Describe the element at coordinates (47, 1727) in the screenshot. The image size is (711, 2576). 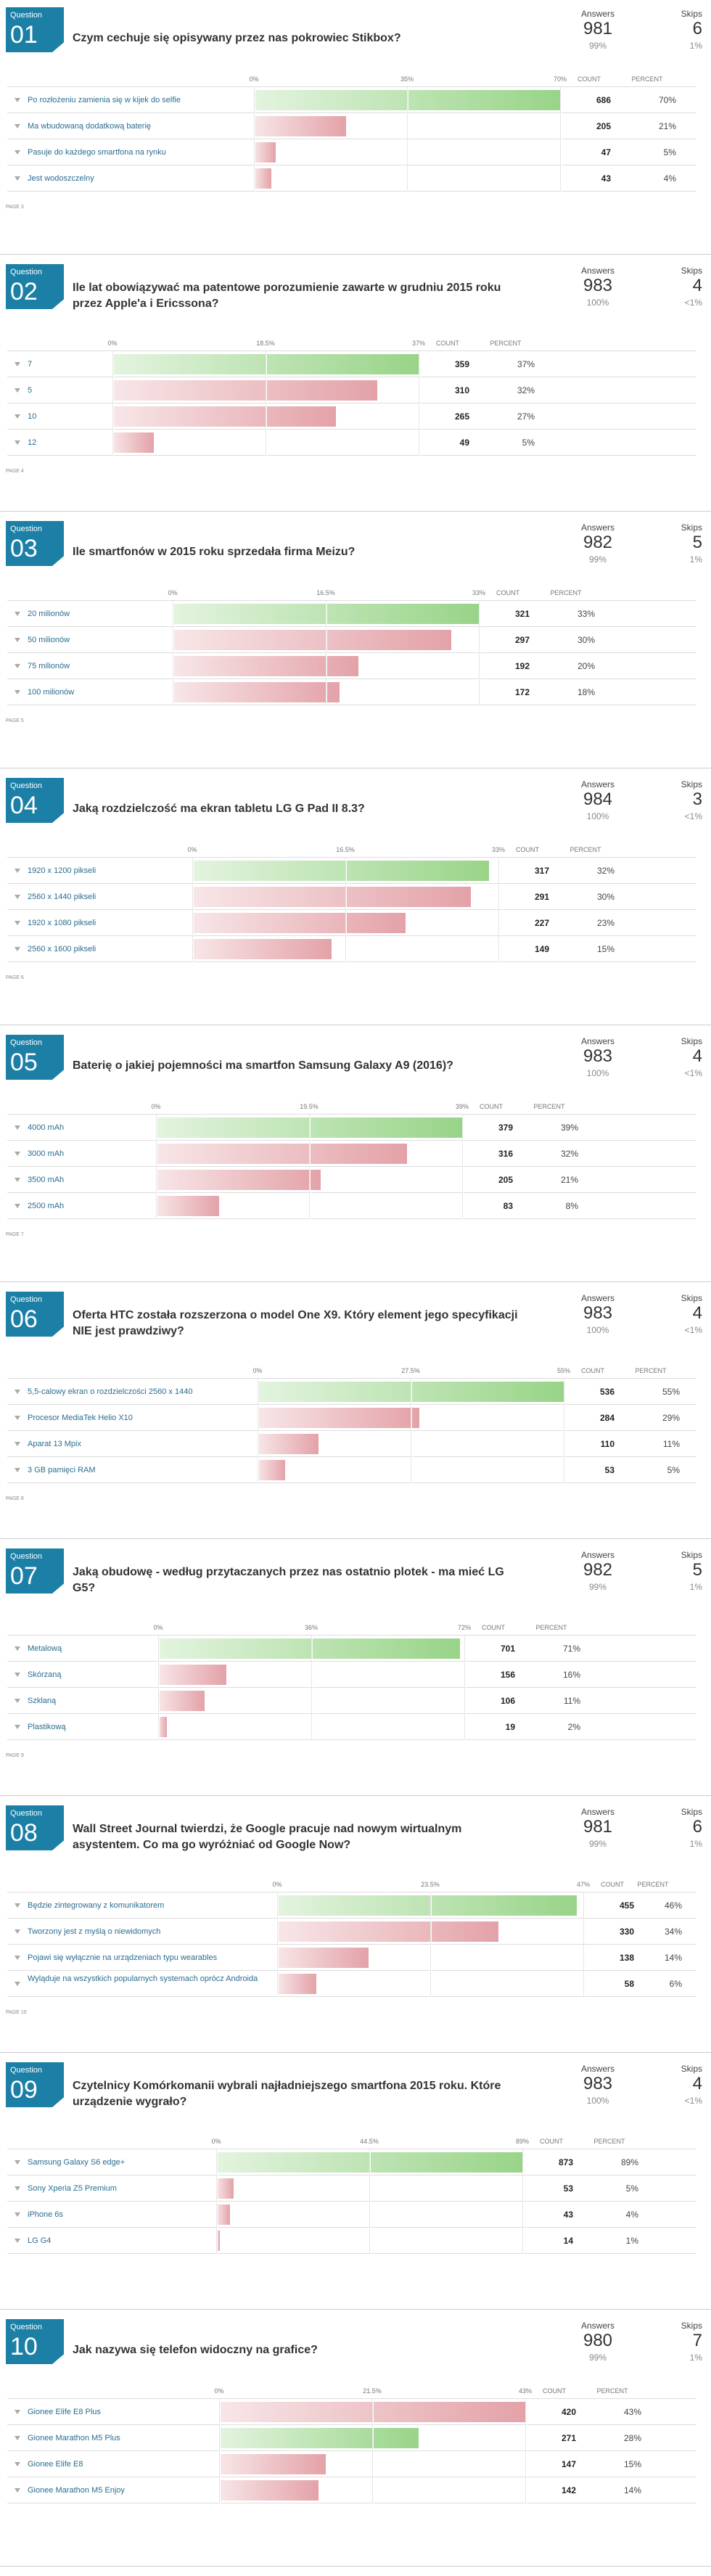
I see `row-label: Plastikową` at that location.